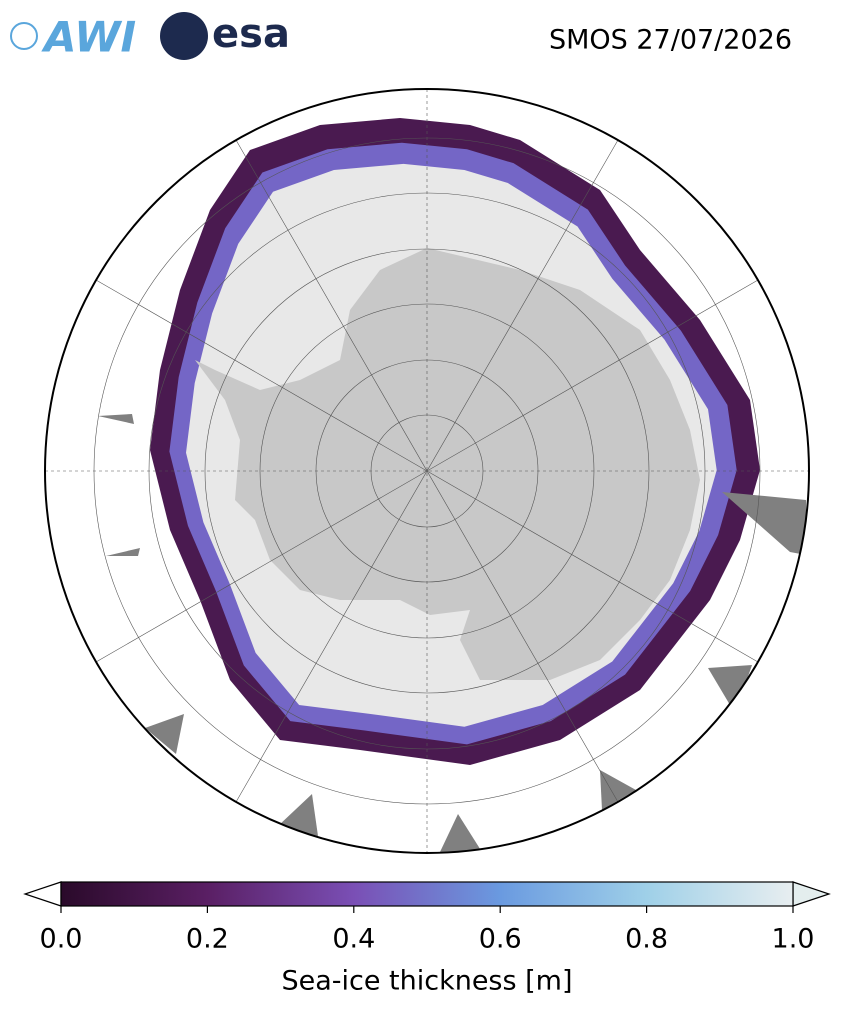  I want to click on colorbar-extend-high, so click(811, 894).